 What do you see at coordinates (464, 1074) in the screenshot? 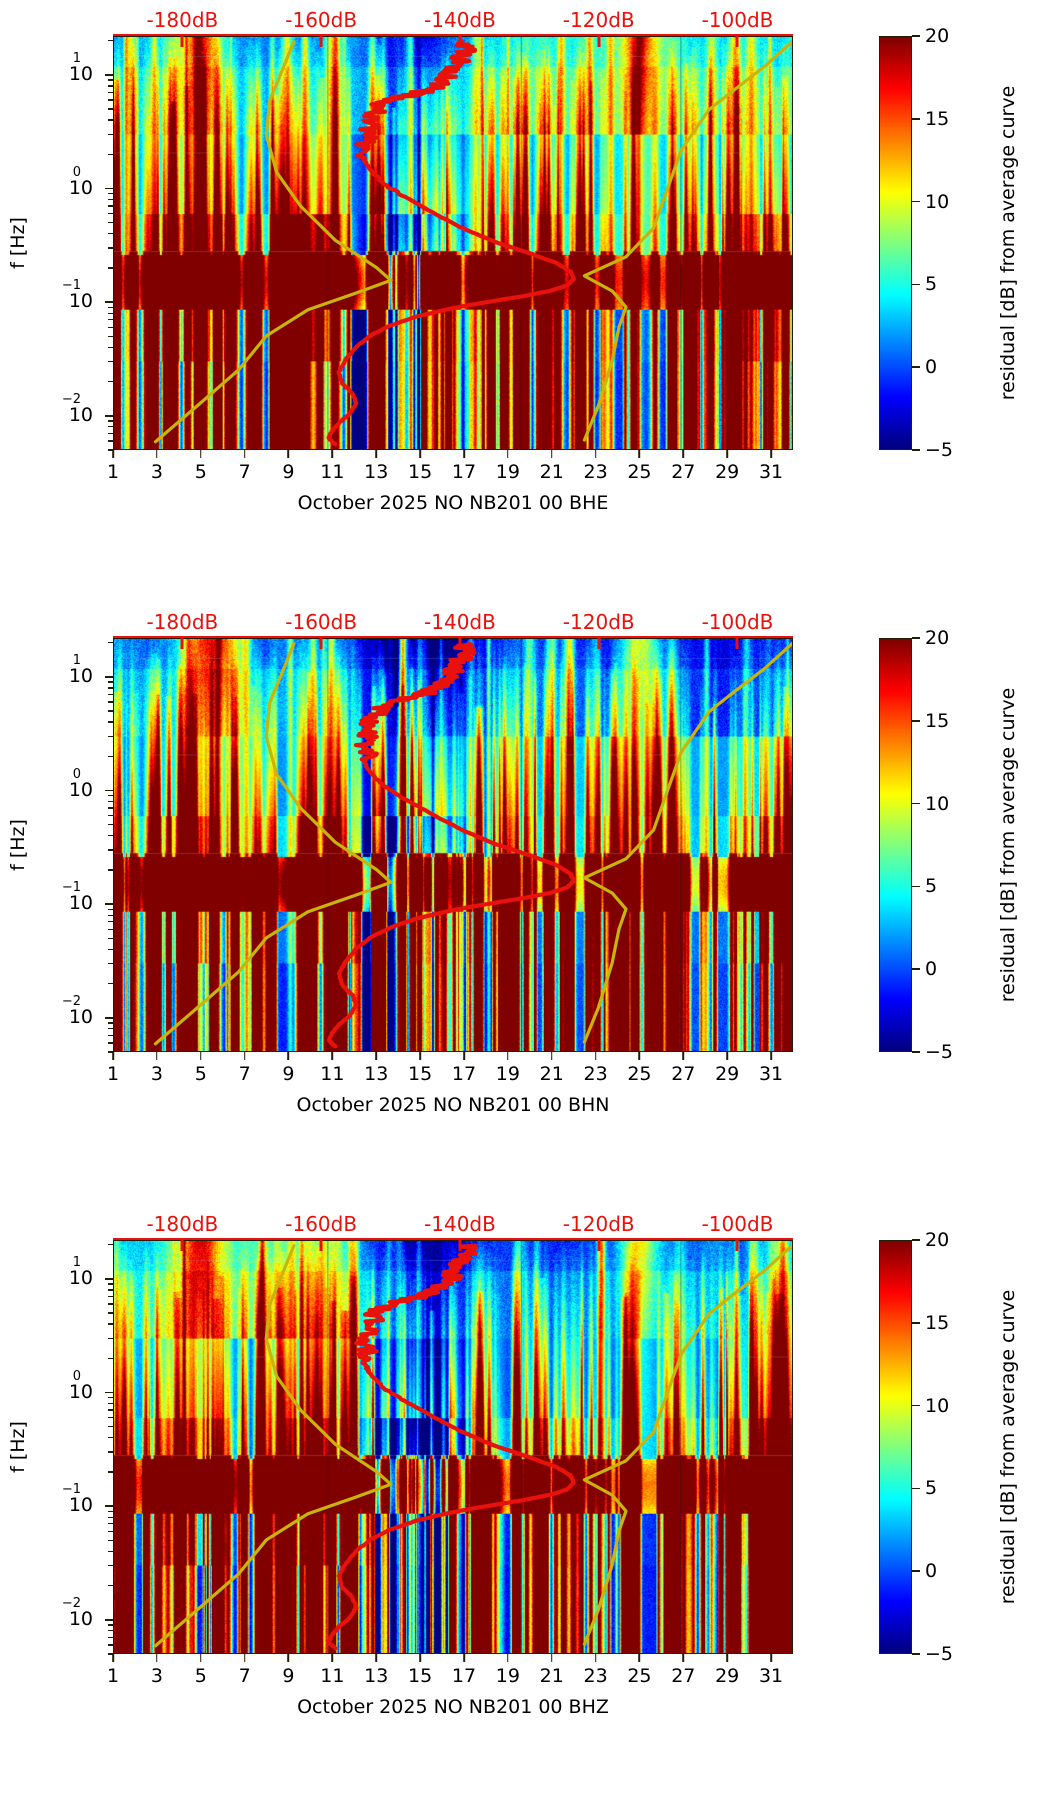
I see `x-tick-label: 17` at bounding box center [464, 1074].